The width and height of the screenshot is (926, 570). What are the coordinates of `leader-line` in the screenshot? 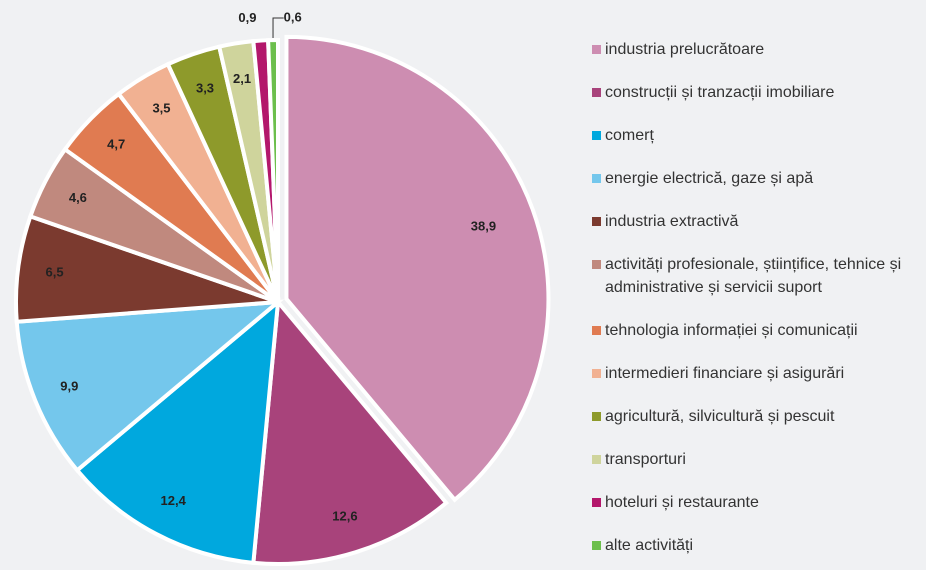 It's located at (278, 28).